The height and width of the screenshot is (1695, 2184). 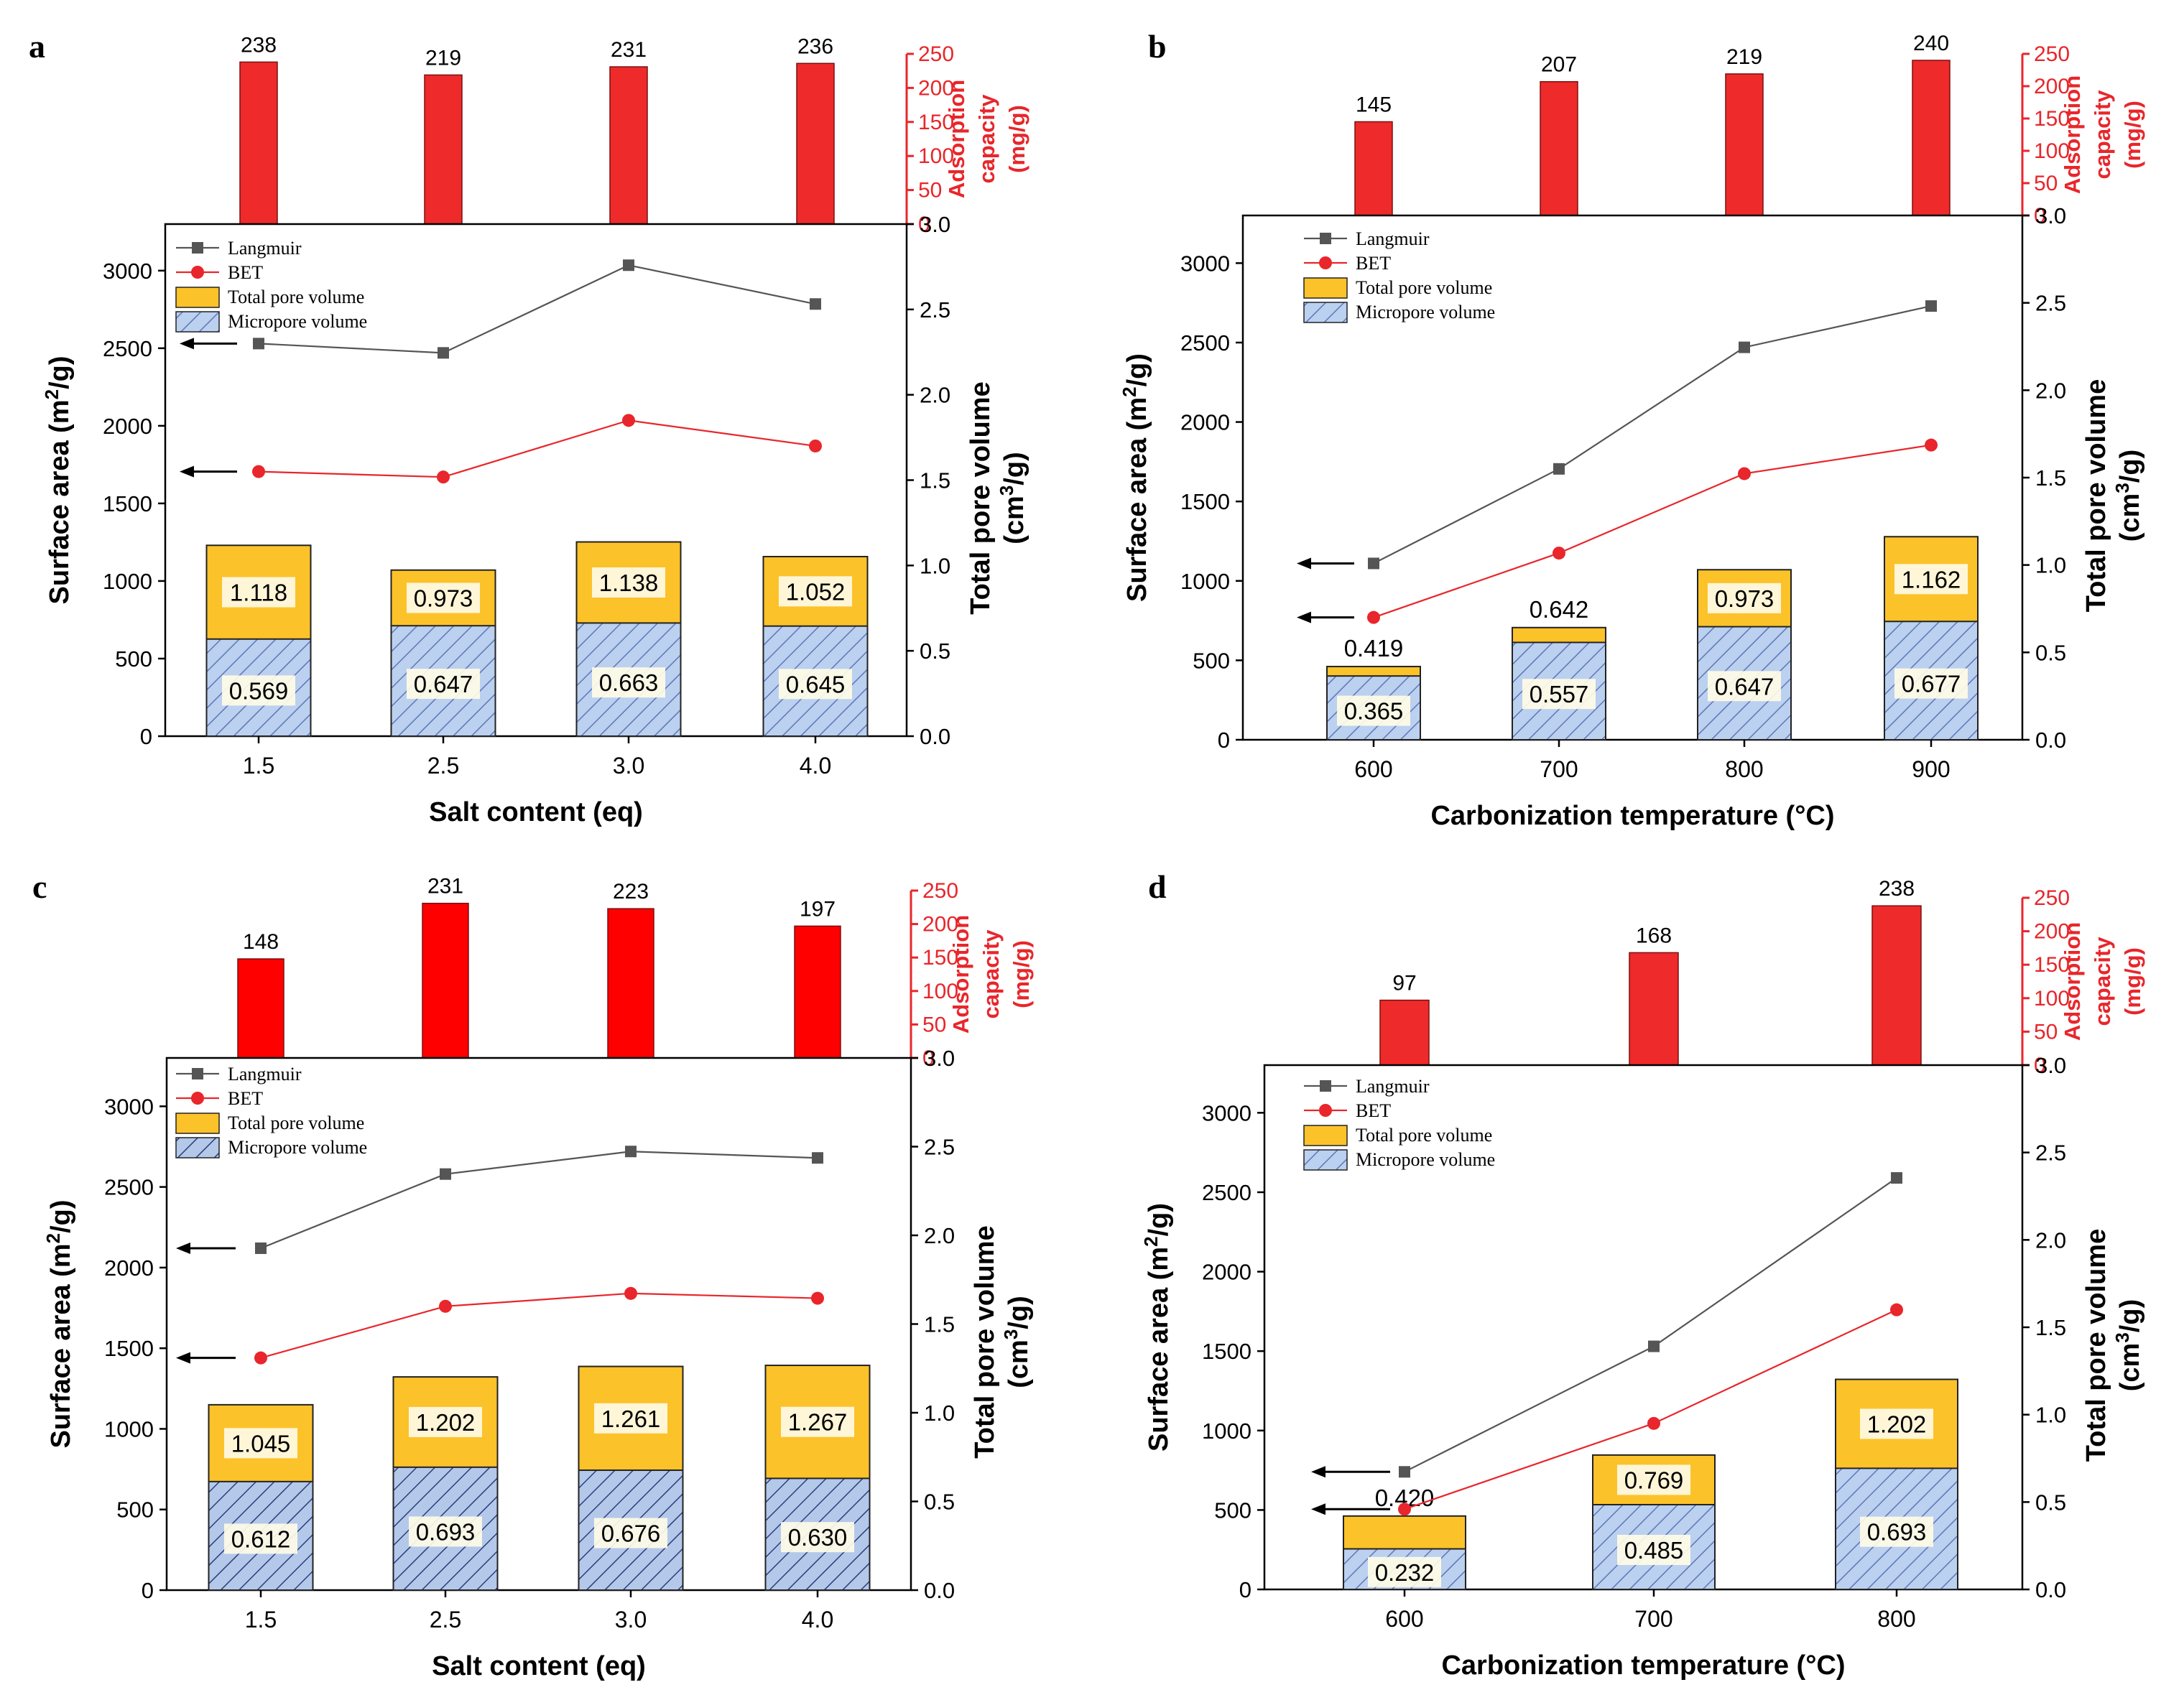 I want to click on pore-volume-tick-label: 2.5, so click(x=939, y=1147).